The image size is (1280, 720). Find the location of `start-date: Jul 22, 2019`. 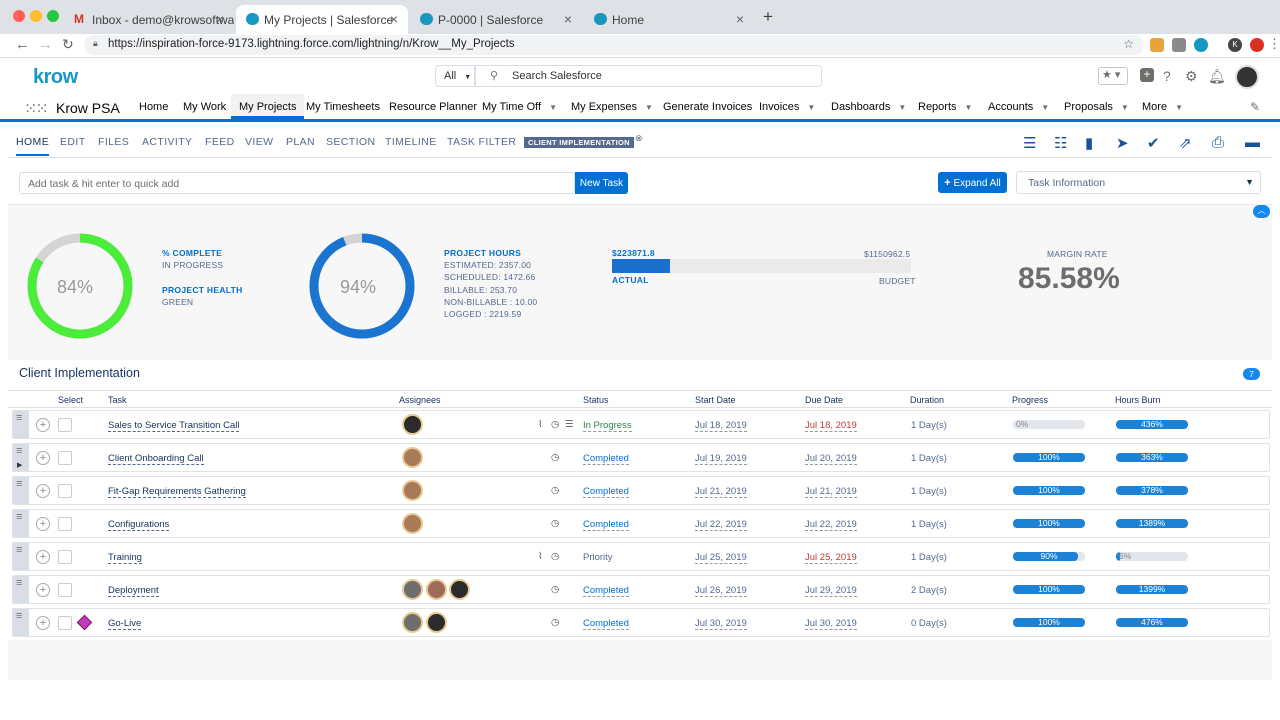

start-date: Jul 22, 2019 is located at coordinates (721, 525).